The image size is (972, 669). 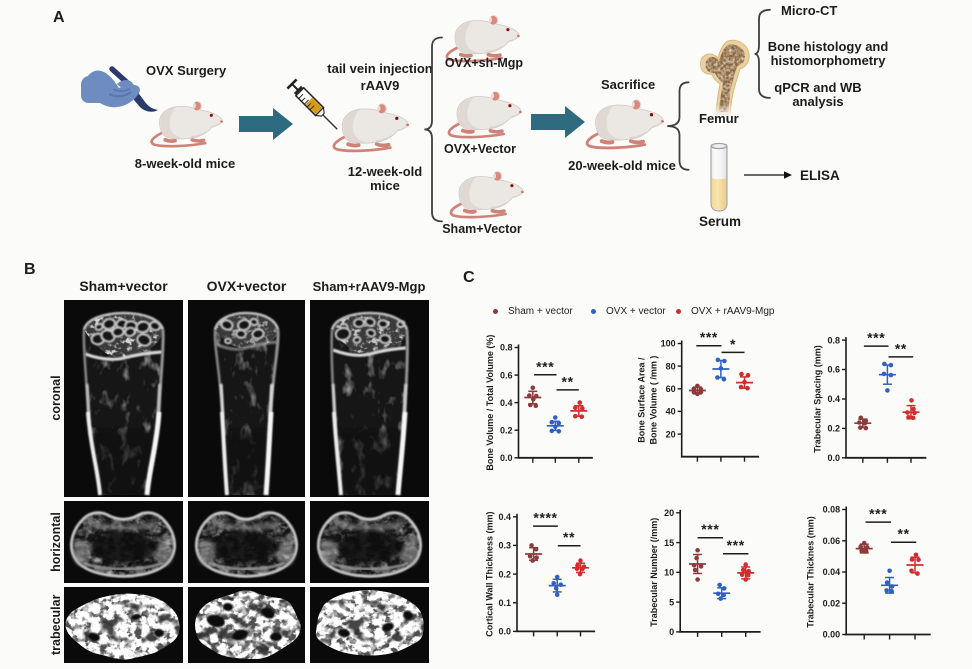 What do you see at coordinates (671, 602) in the screenshot?
I see `svg-text: 5` at bounding box center [671, 602].